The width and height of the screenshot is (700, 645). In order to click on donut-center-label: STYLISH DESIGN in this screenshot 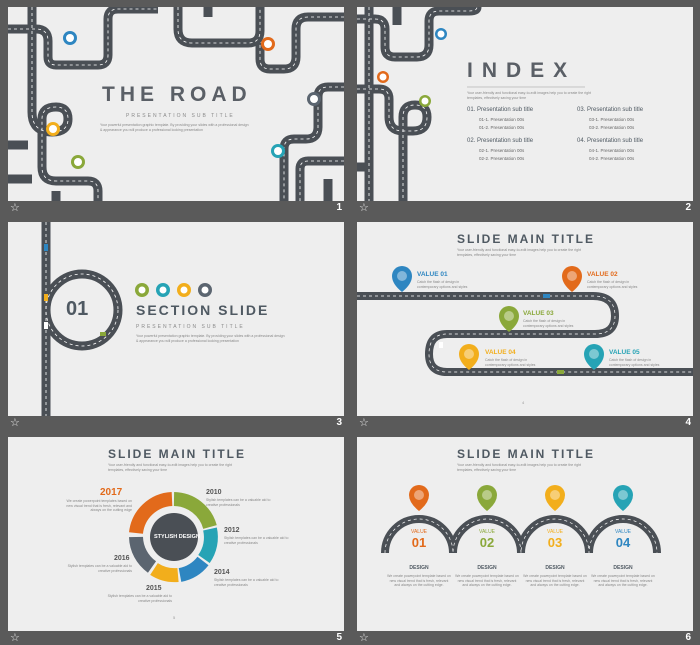, I will do `click(177, 537)`.